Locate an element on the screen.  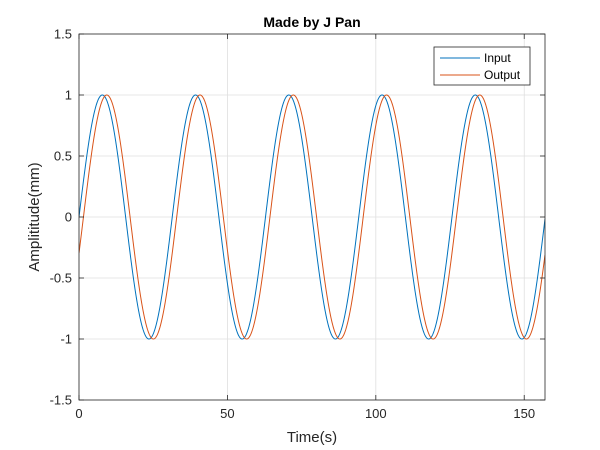
legend-box is located at coordinates (482, 66).